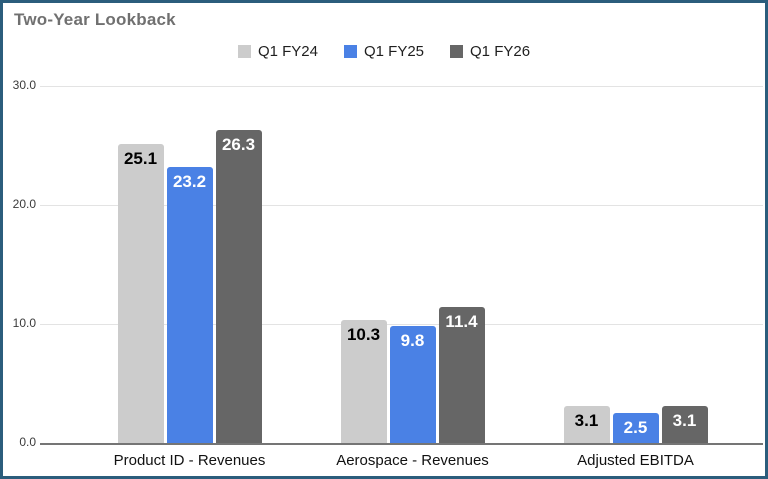 Image resolution: width=768 pixels, height=479 pixels. Describe the element at coordinates (287, 51) in the screenshot. I see `legend-label: Q1 FY24` at that location.